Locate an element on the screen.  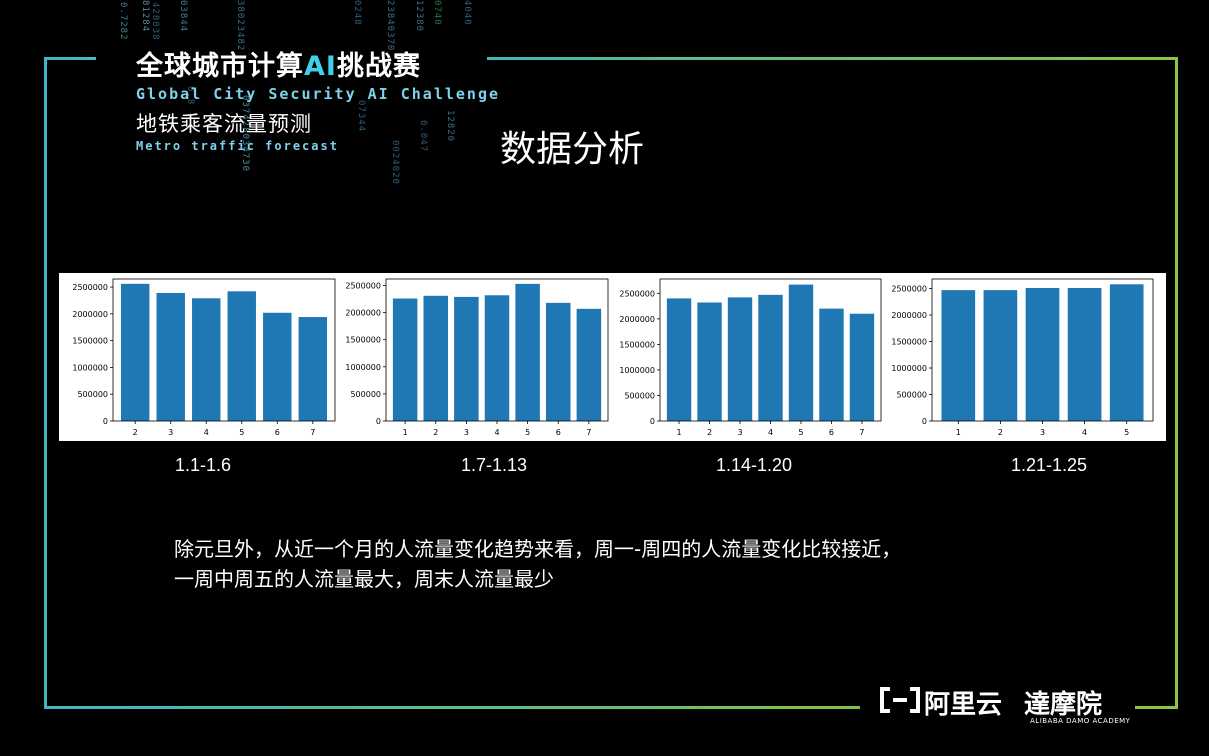
damo-text: 達摩院 is located at coordinates (1063, 705).